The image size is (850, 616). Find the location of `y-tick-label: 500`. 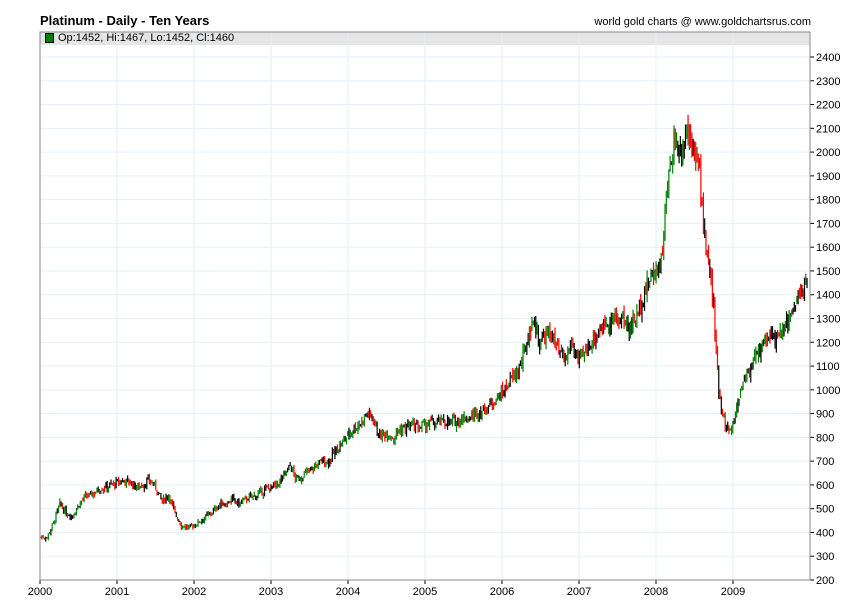

y-tick-label: 500 is located at coordinates (825, 510).